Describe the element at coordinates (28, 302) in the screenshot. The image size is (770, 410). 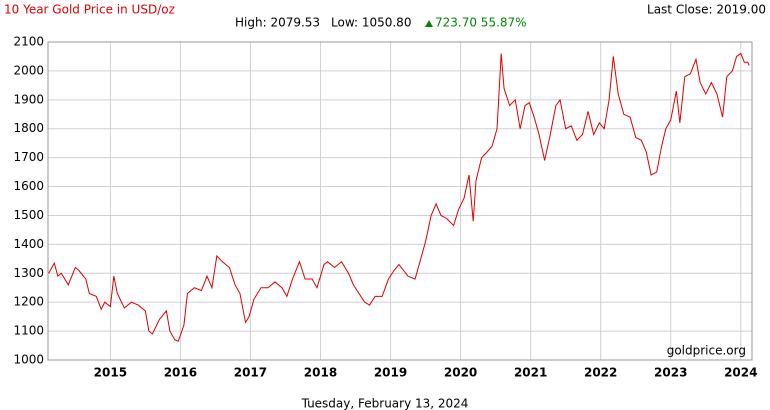
I see `y-tick-label: 1200` at that location.